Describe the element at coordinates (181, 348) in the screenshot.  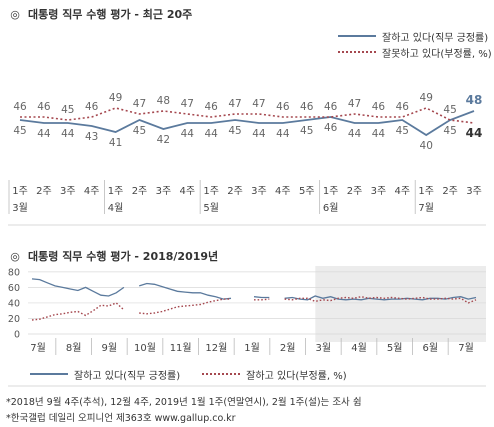
I see `x-tick-label: 11월` at that location.